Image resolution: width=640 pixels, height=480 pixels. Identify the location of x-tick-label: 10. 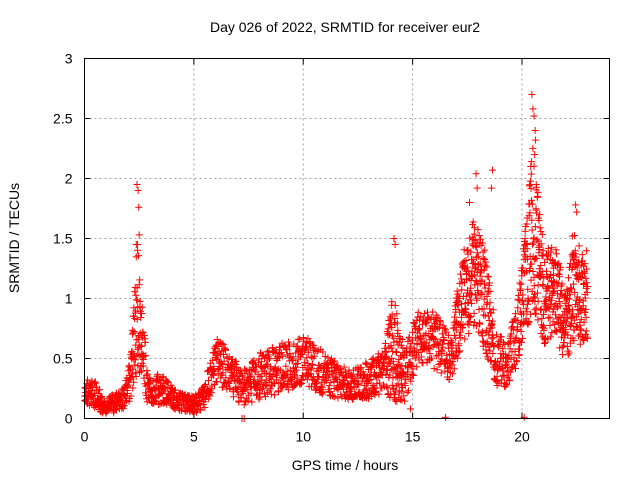
(303, 437).